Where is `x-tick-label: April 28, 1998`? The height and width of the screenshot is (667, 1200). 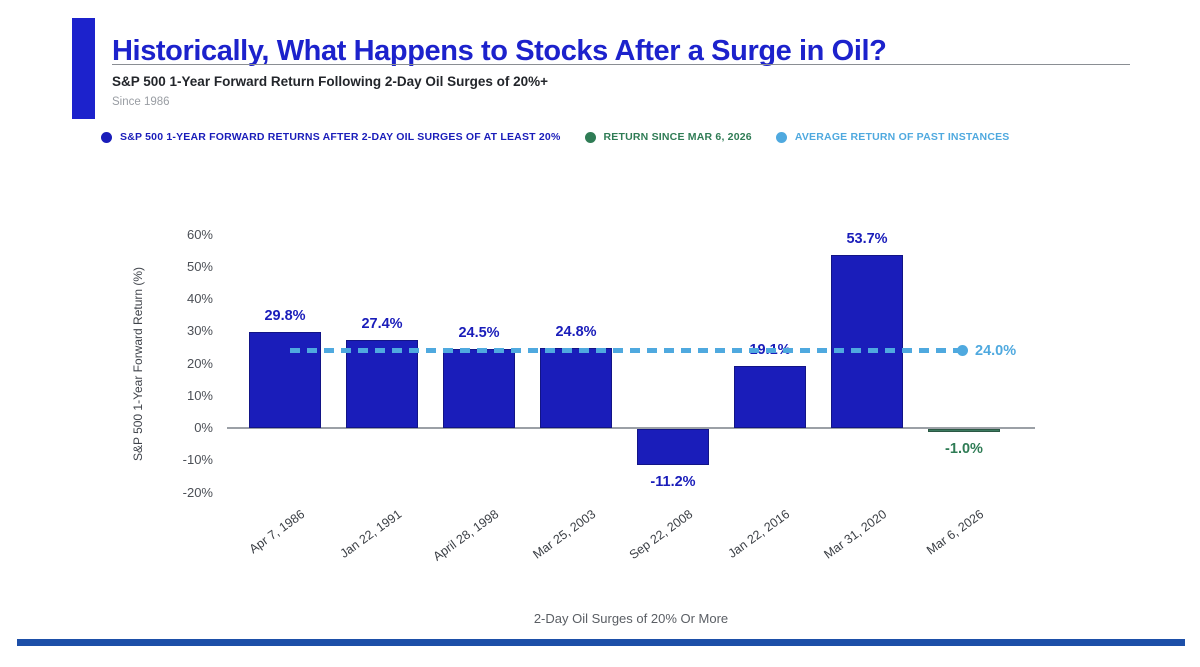 x-tick-label: April 28, 1998 is located at coordinates (466, 535).